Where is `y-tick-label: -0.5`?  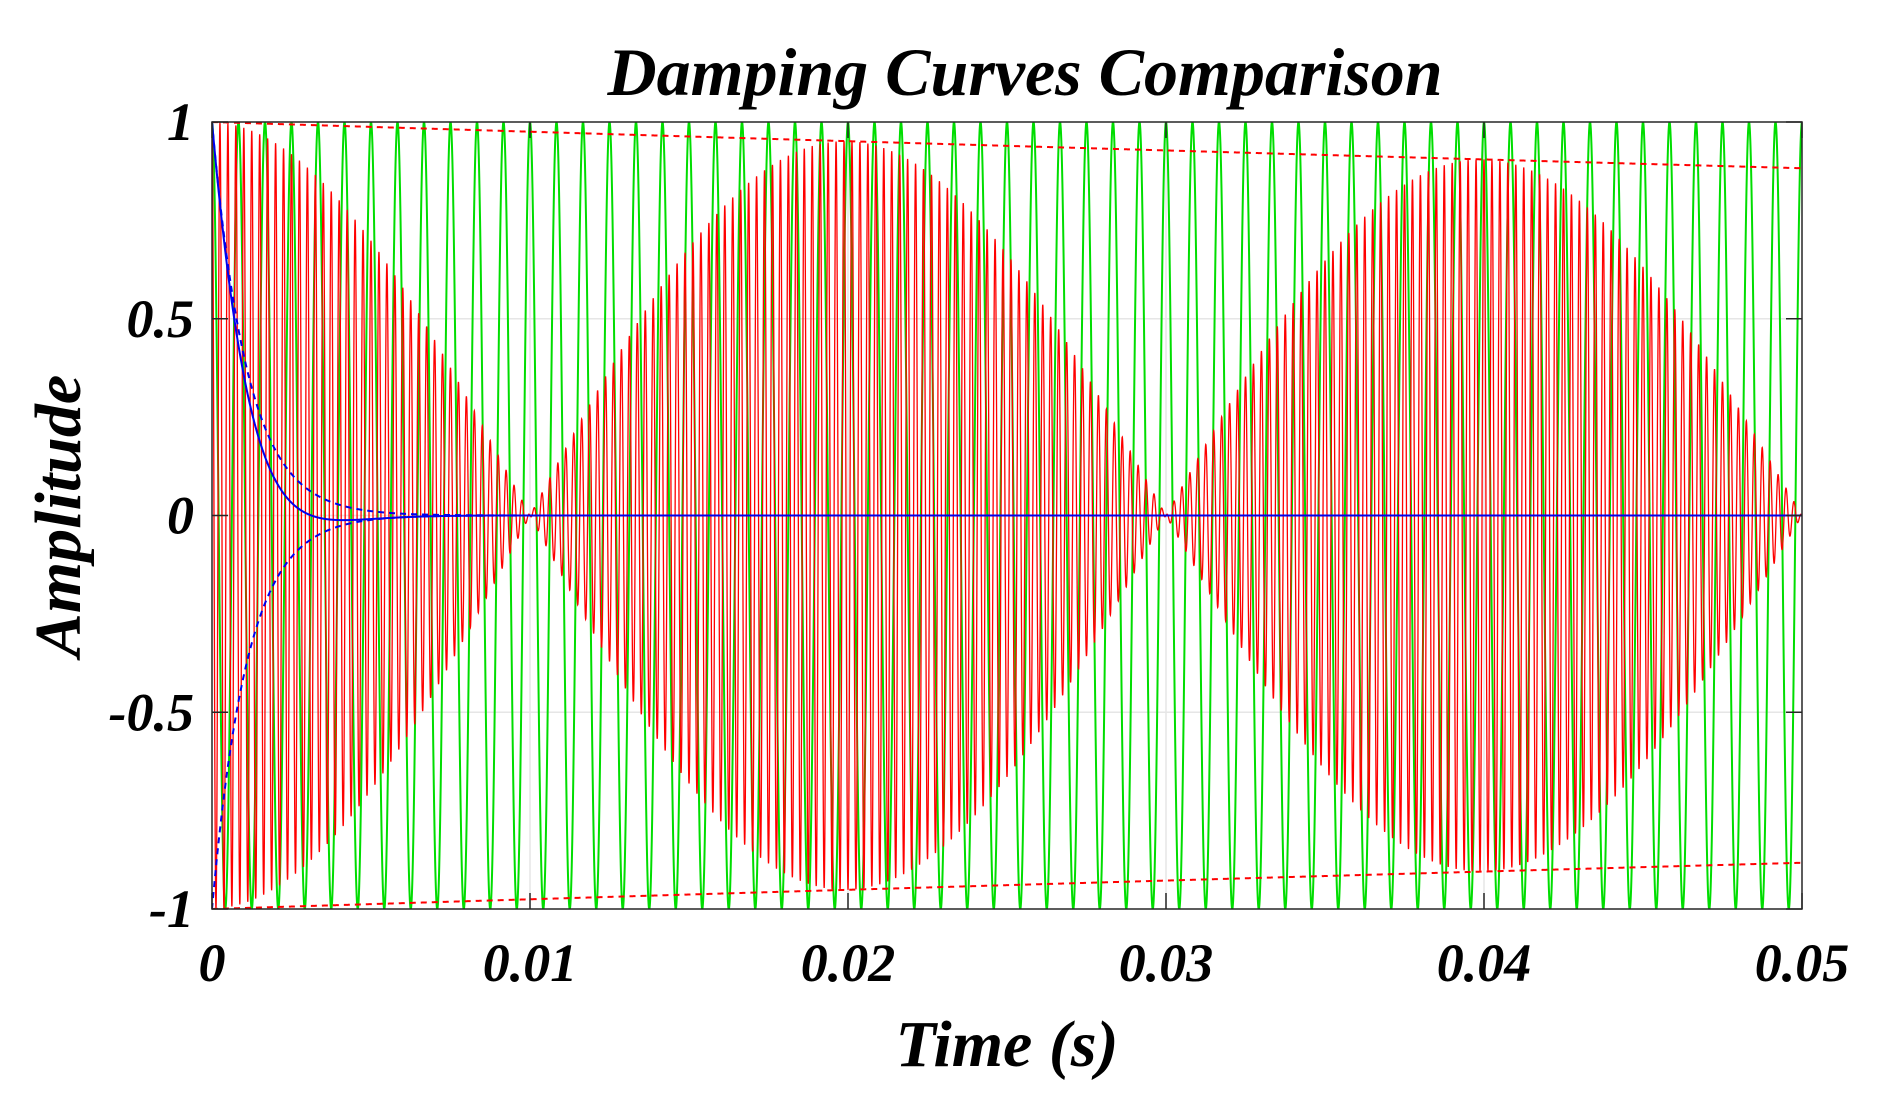
y-tick-label: -0.5 is located at coordinates (151, 712).